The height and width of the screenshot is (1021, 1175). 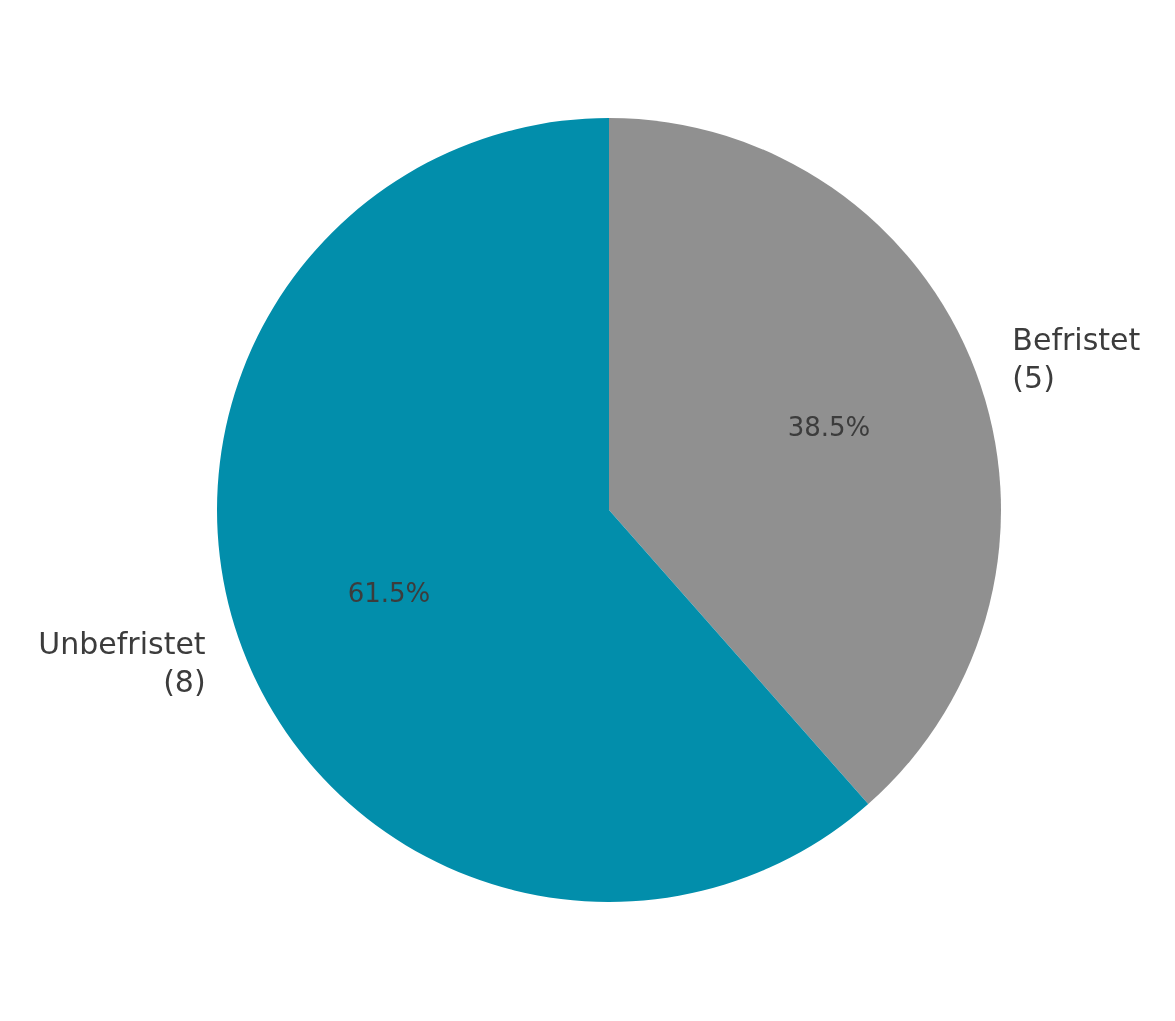 What do you see at coordinates (122, 662) in the screenshot?
I see `slice-label: Unbefristet (8)` at bounding box center [122, 662].